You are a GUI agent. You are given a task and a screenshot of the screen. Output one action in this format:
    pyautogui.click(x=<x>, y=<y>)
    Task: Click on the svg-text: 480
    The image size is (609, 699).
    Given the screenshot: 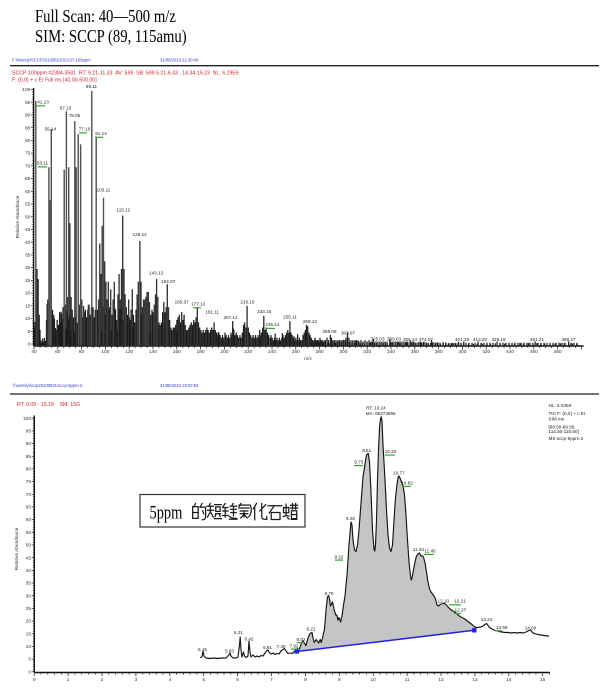 What is the action you would take?
    pyautogui.click(x=558, y=352)
    